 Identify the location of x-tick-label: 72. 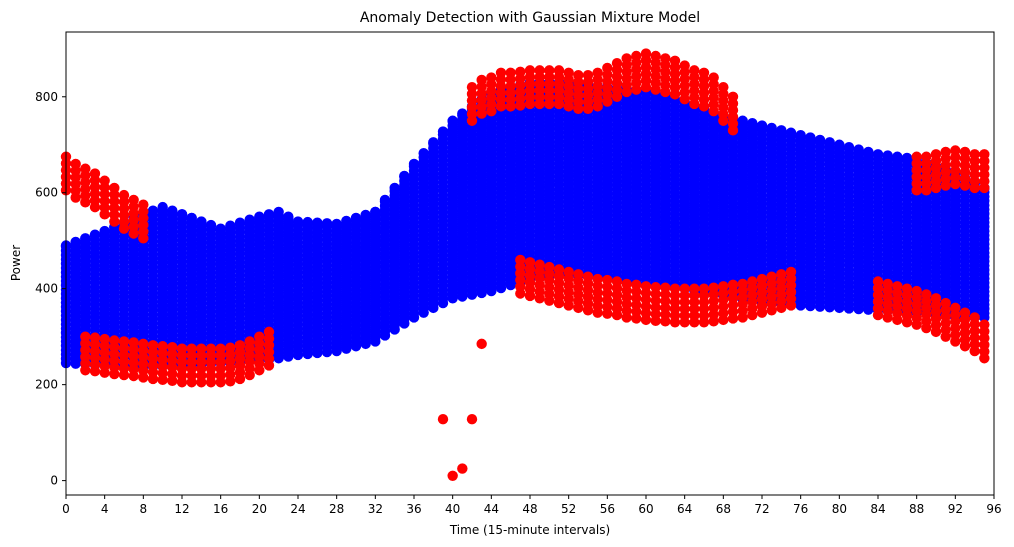
(761, 509).